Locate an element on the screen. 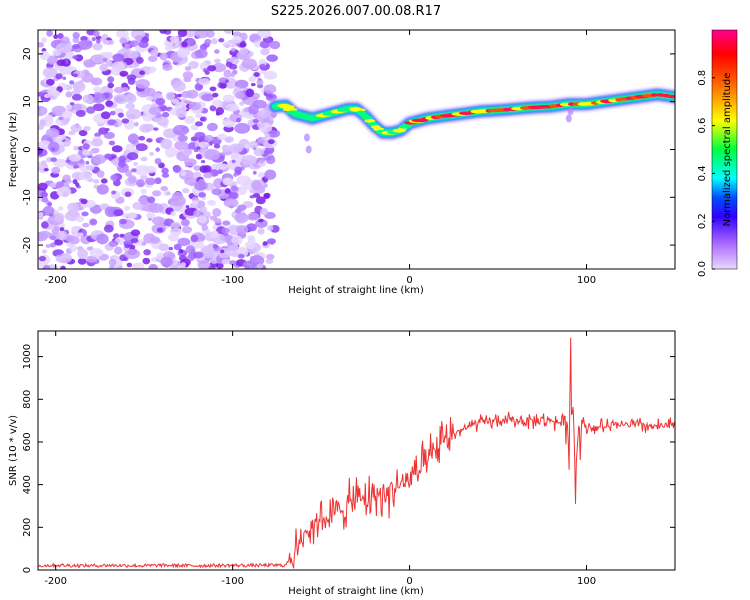 The height and width of the screenshot is (600, 750). colorbar-tick-label: 0.6 is located at coordinates (702, 126).